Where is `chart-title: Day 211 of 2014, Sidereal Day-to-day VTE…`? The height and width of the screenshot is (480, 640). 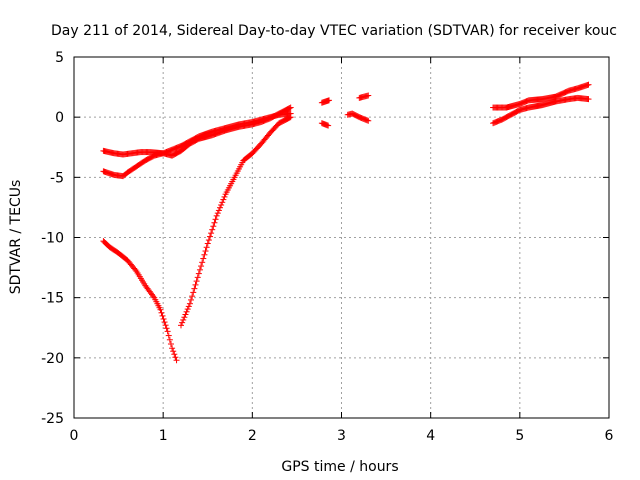
chart-title: Day 211 of 2014, Sidereal Day-to-day VTE… is located at coordinates (334, 31).